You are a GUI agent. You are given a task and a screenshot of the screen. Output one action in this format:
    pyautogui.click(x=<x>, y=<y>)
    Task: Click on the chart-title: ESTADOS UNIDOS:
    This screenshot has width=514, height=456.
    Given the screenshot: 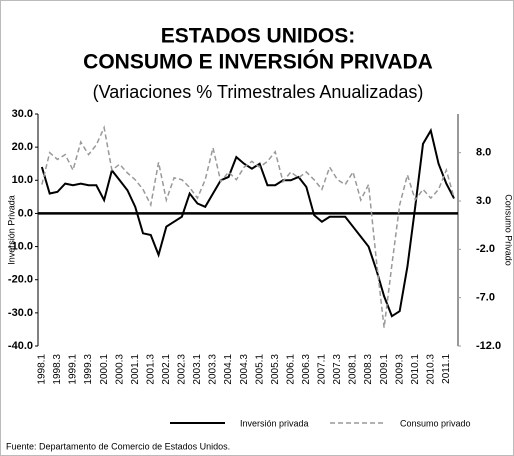 What is the action you would take?
    pyautogui.click(x=258, y=36)
    